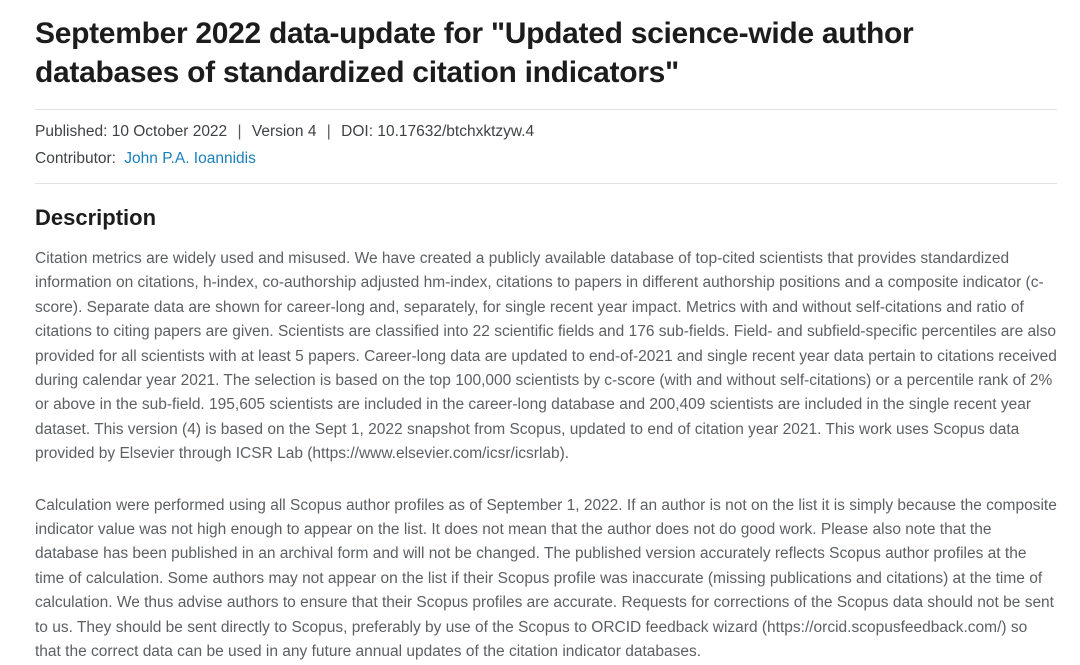  What do you see at coordinates (190, 158) in the screenshot?
I see `contributor-link: John P.A. Ioannidis` at bounding box center [190, 158].